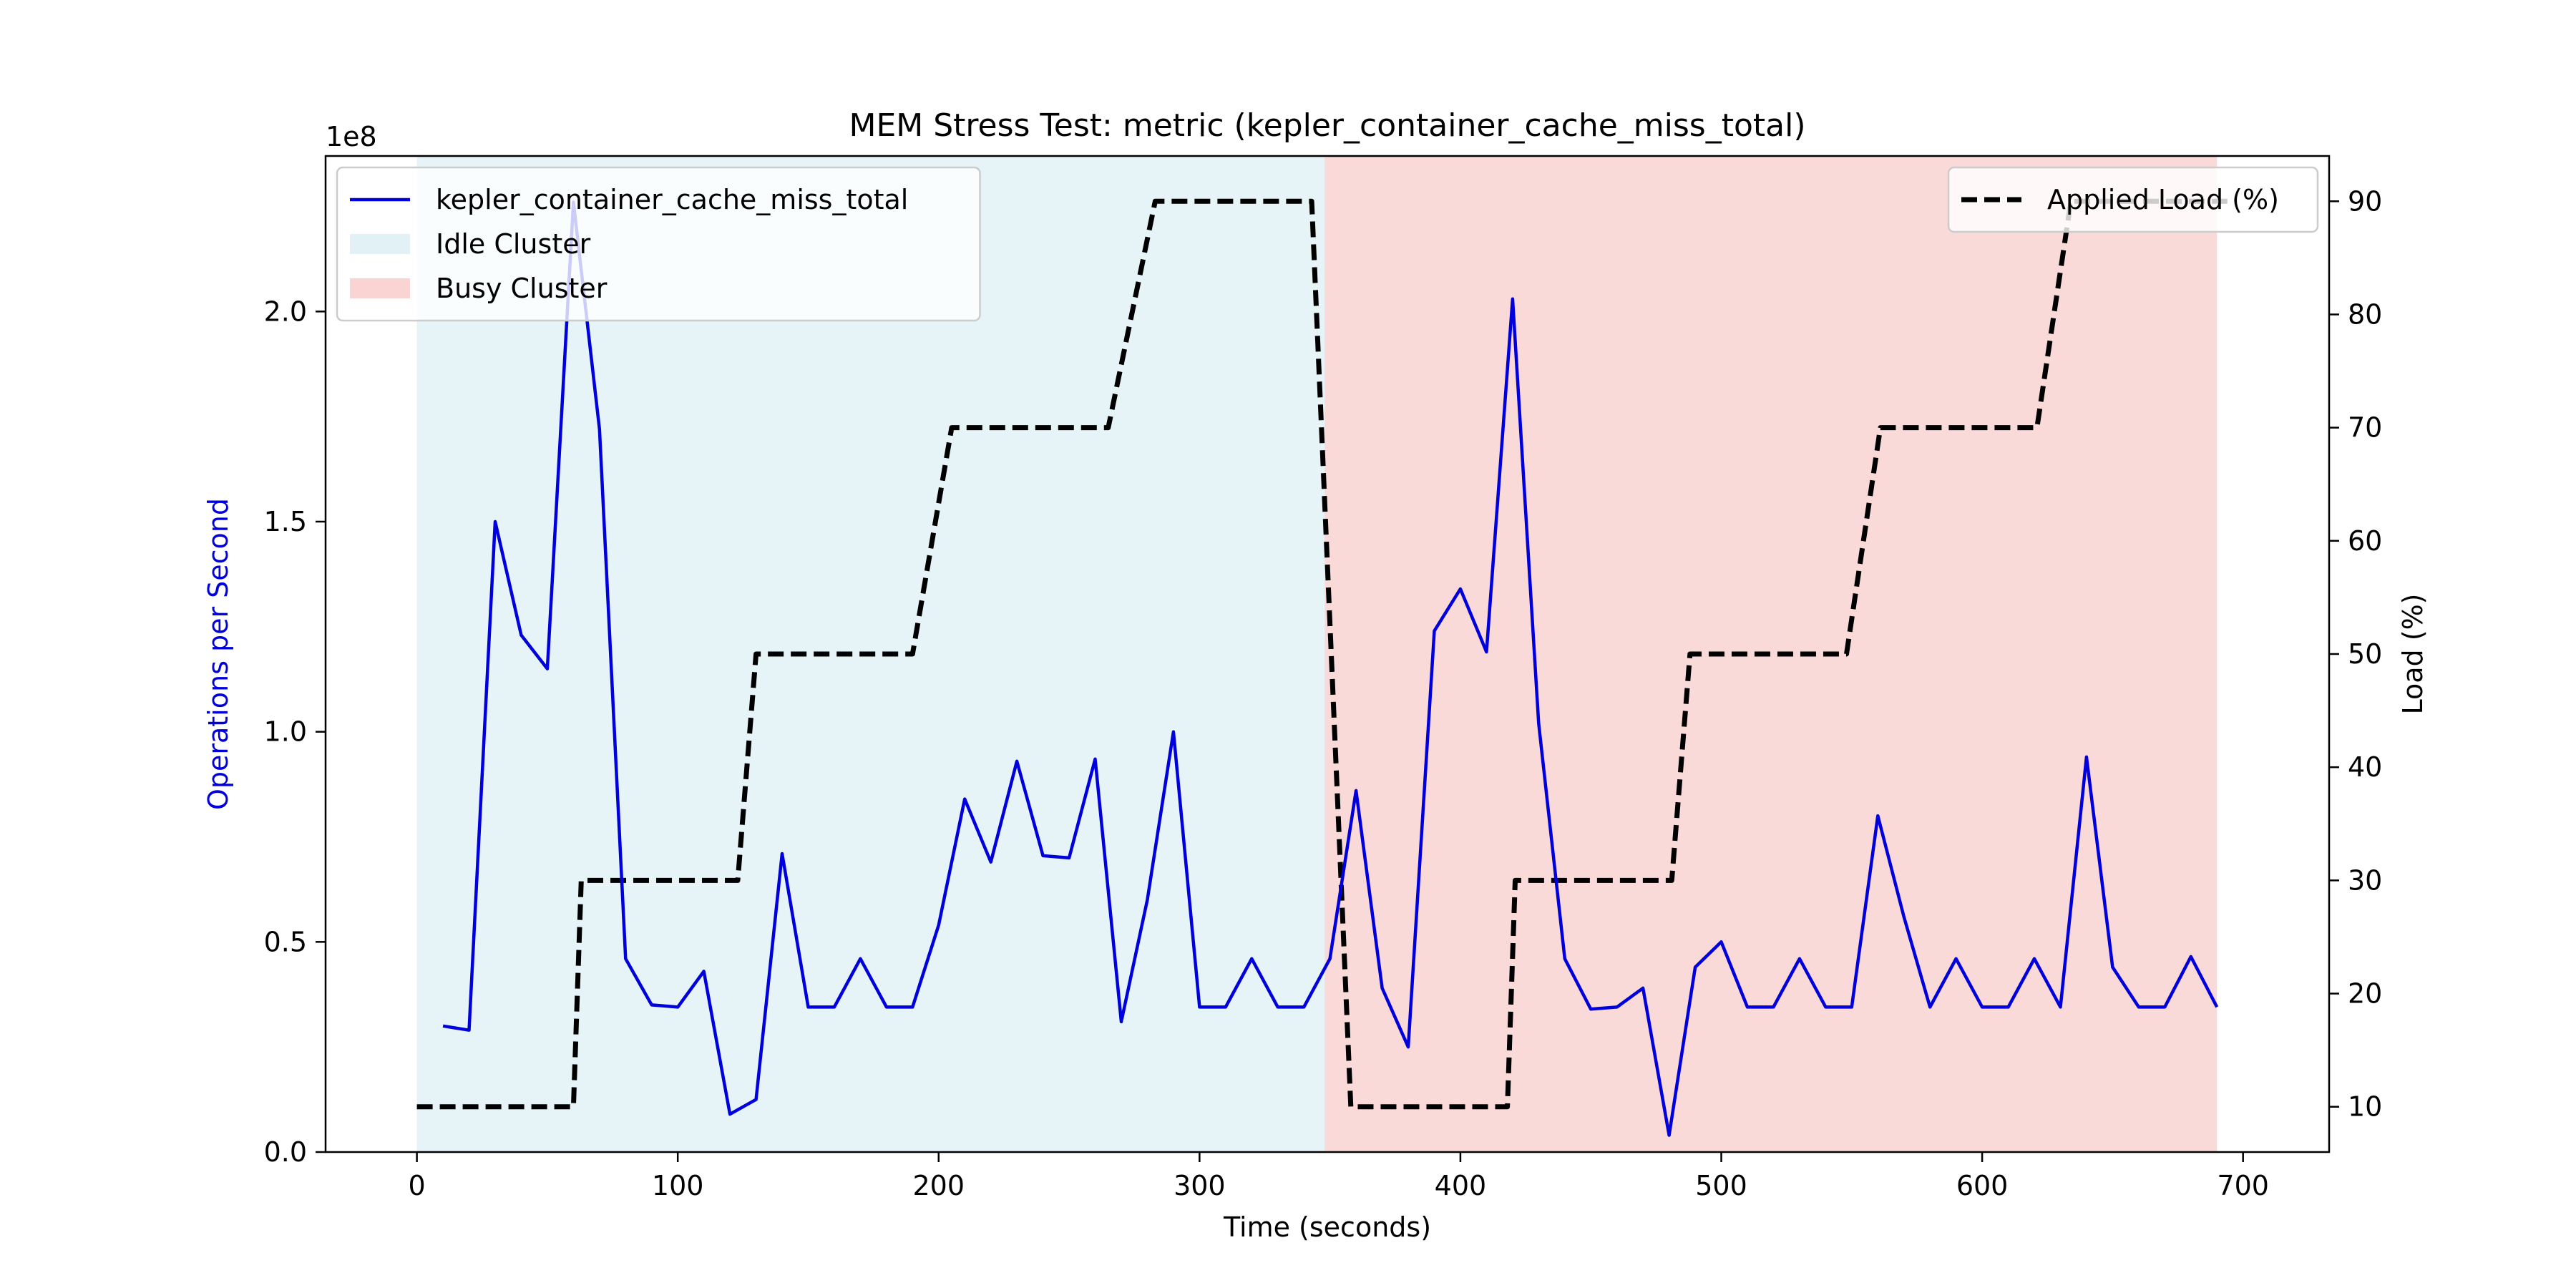 This screenshot has height=1288, width=2576. Describe the element at coordinates (1721, 1185) in the screenshot. I see `x-tick-label: 500` at that location.